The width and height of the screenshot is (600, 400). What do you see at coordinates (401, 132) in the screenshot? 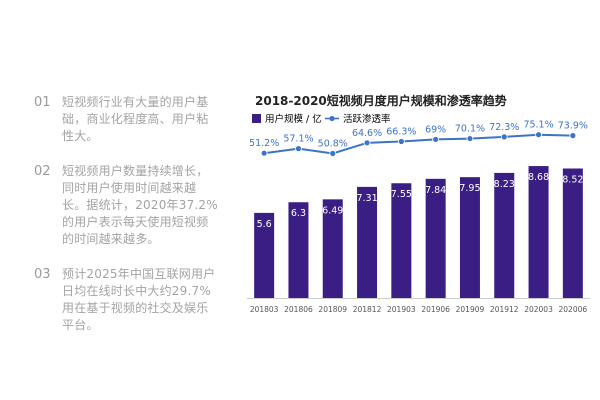
I see `line-value-label: 66.3%` at bounding box center [401, 132].